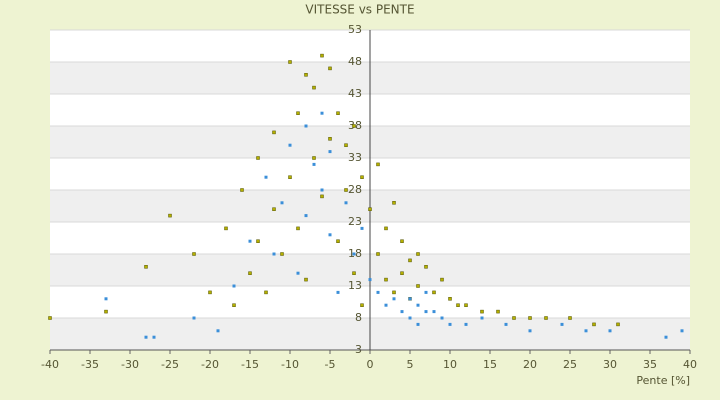  Describe the element at coordinates (210, 364) in the screenshot. I see `x-tick-label: -20` at that location.